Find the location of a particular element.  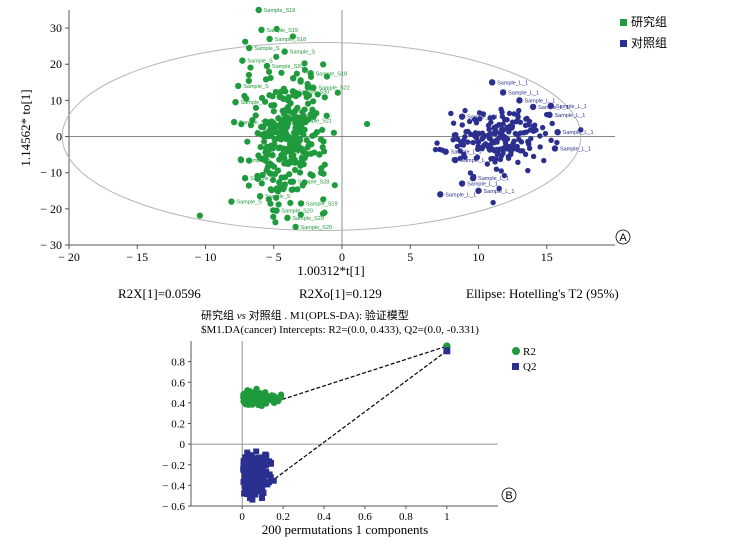

panel-a-ytick-label: 0 is located at coordinates (59, 137).